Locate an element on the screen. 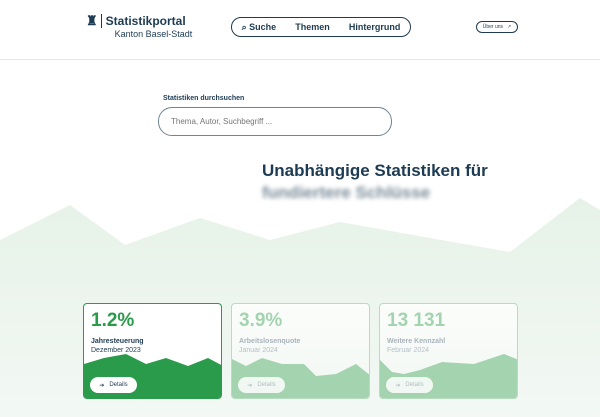 The height and width of the screenshot is (417, 600). card-value: 3.9% is located at coordinates (261, 320).